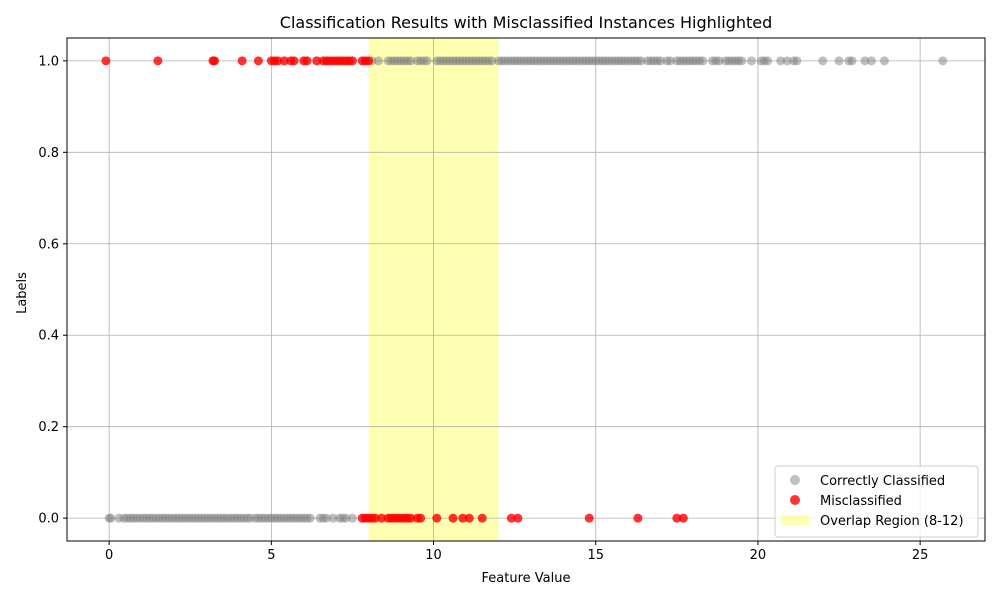 This screenshot has width=1000, height=600. What do you see at coordinates (795, 520) in the screenshot?
I see `legend-region-swatch` at bounding box center [795, 520].